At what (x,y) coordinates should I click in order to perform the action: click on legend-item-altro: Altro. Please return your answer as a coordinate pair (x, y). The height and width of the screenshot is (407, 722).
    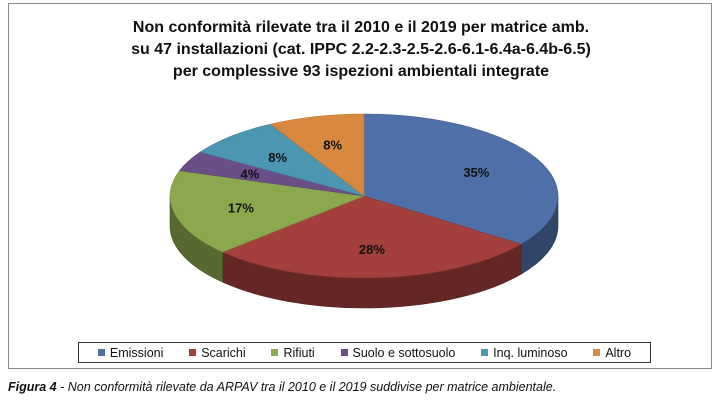
    Looking at the image, I should click on (612, 353).